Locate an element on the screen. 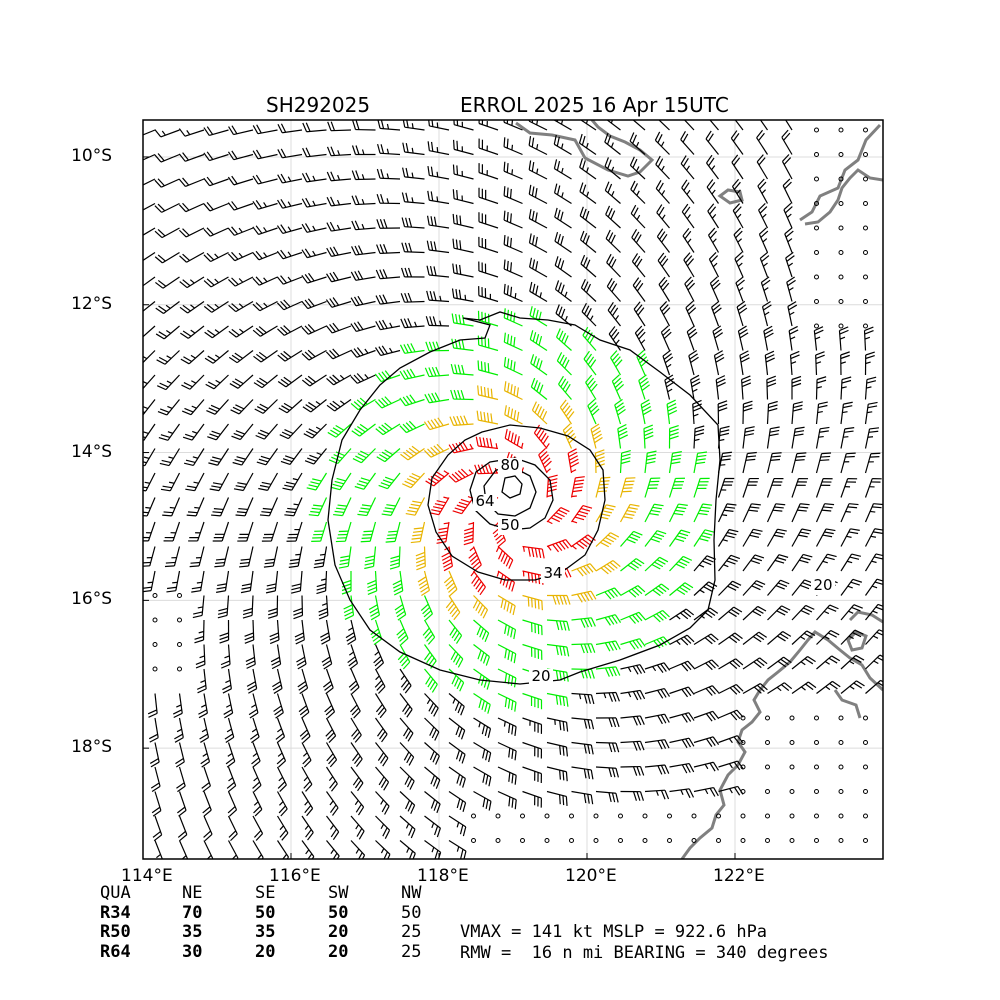 This screenshot has height=1000, width=1000. storm-name-title: ERROL 2025 16 Apr 15UTC is located at coordinates (594, 105).